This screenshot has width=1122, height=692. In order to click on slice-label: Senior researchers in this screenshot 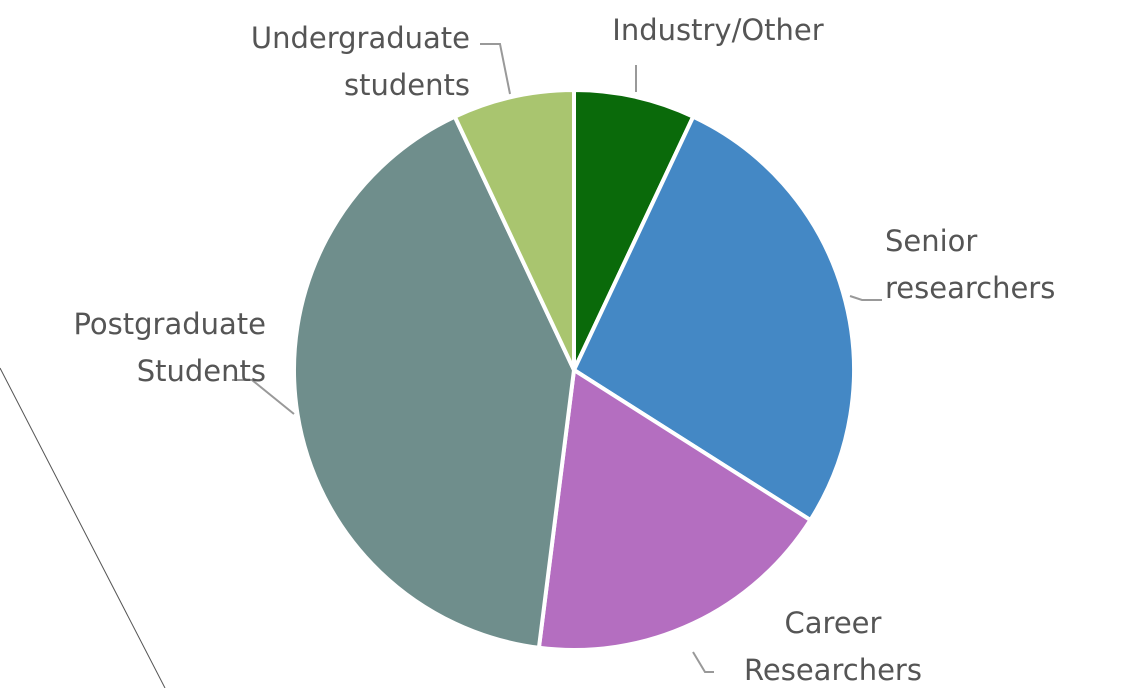, I will do `click(970, 264)`.